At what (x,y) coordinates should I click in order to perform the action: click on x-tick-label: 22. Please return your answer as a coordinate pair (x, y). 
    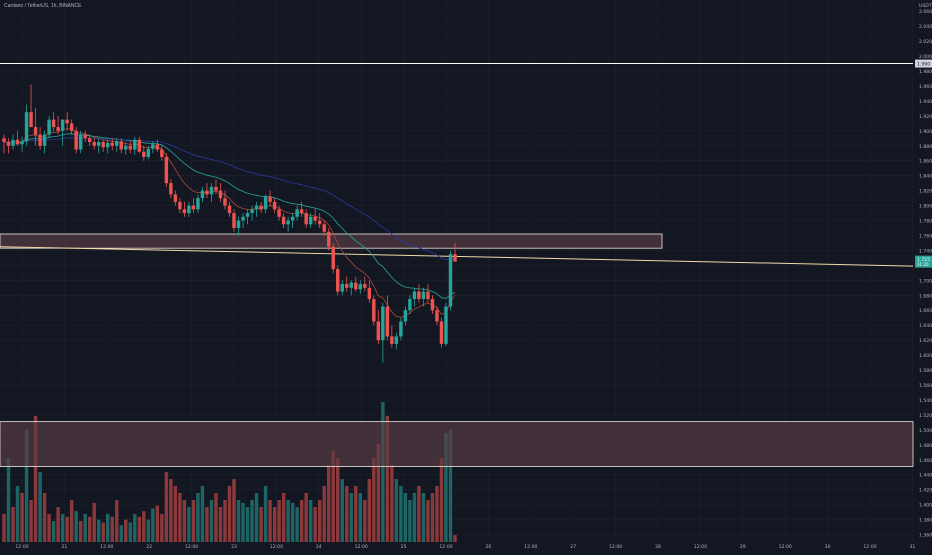
    Looking at the image, I should click on (149, 547).